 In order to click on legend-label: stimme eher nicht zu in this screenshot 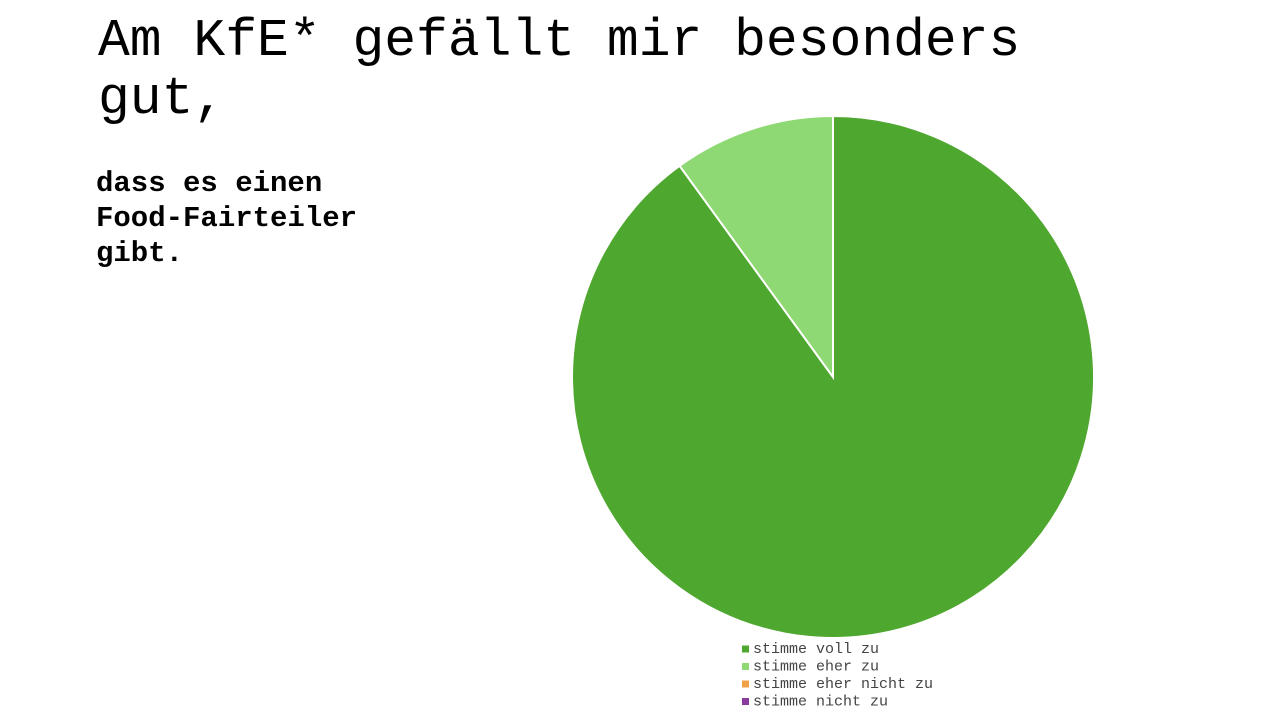, I will do `click(843, 684)`.